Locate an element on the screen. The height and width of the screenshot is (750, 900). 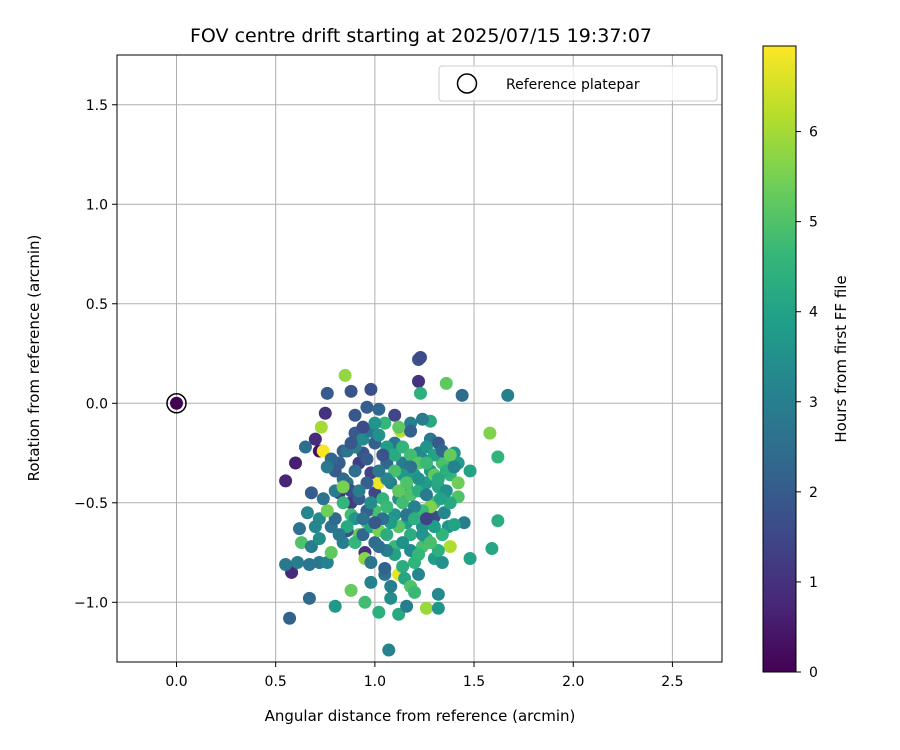
legend-label: Reference platepar is located at coordinates (573, 85).